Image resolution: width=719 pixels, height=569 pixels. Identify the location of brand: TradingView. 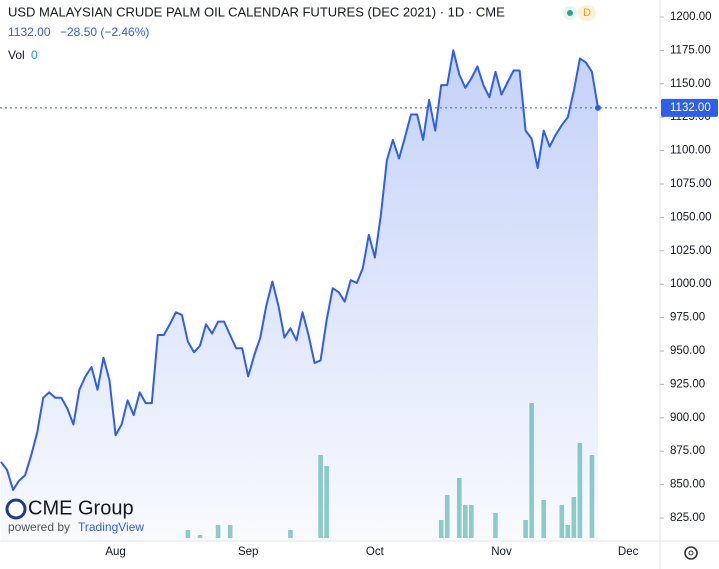
(111, 527).